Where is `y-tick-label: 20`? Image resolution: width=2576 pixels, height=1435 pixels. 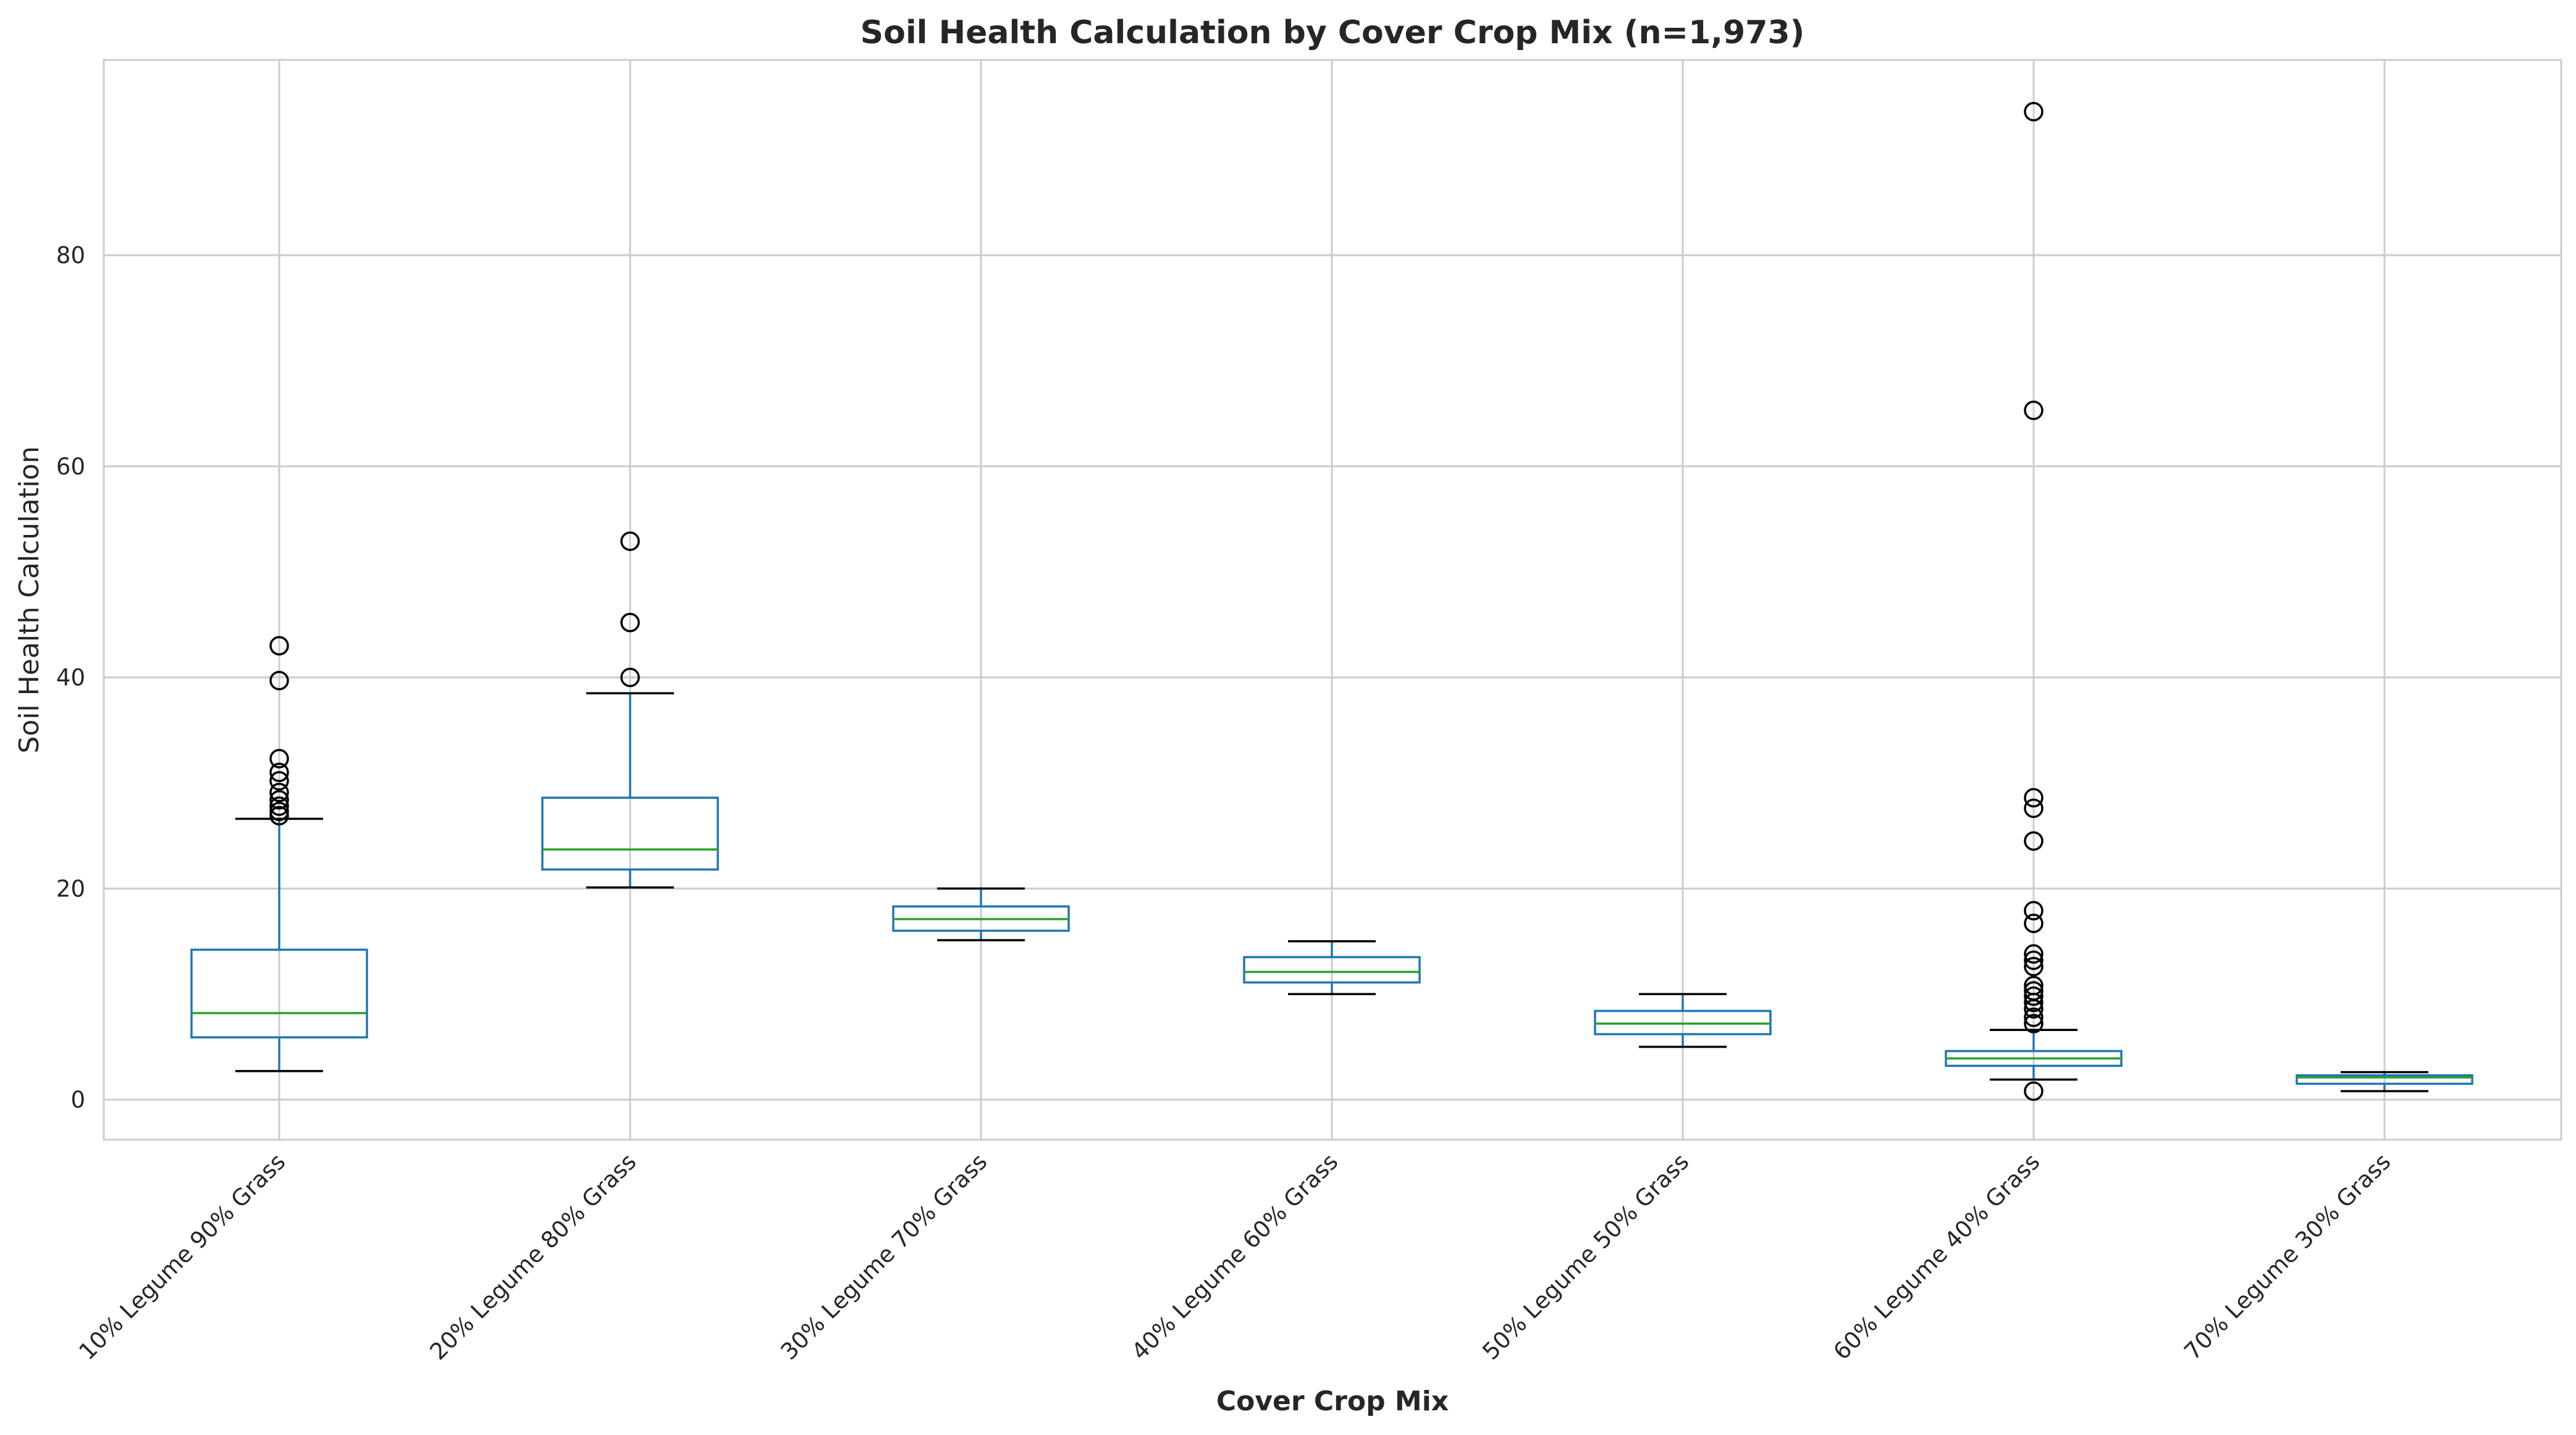
y-tick-label: 20 is located at coordinates (70, 888).